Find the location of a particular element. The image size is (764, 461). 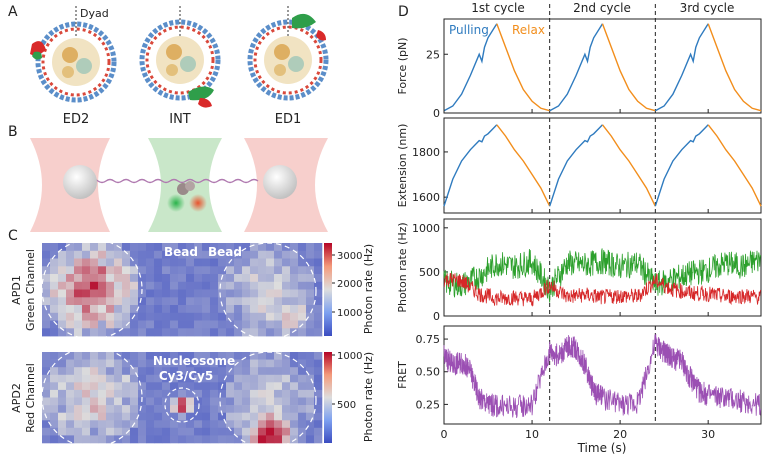

y-tick-label: 500 is located at coordinates (429, 272).